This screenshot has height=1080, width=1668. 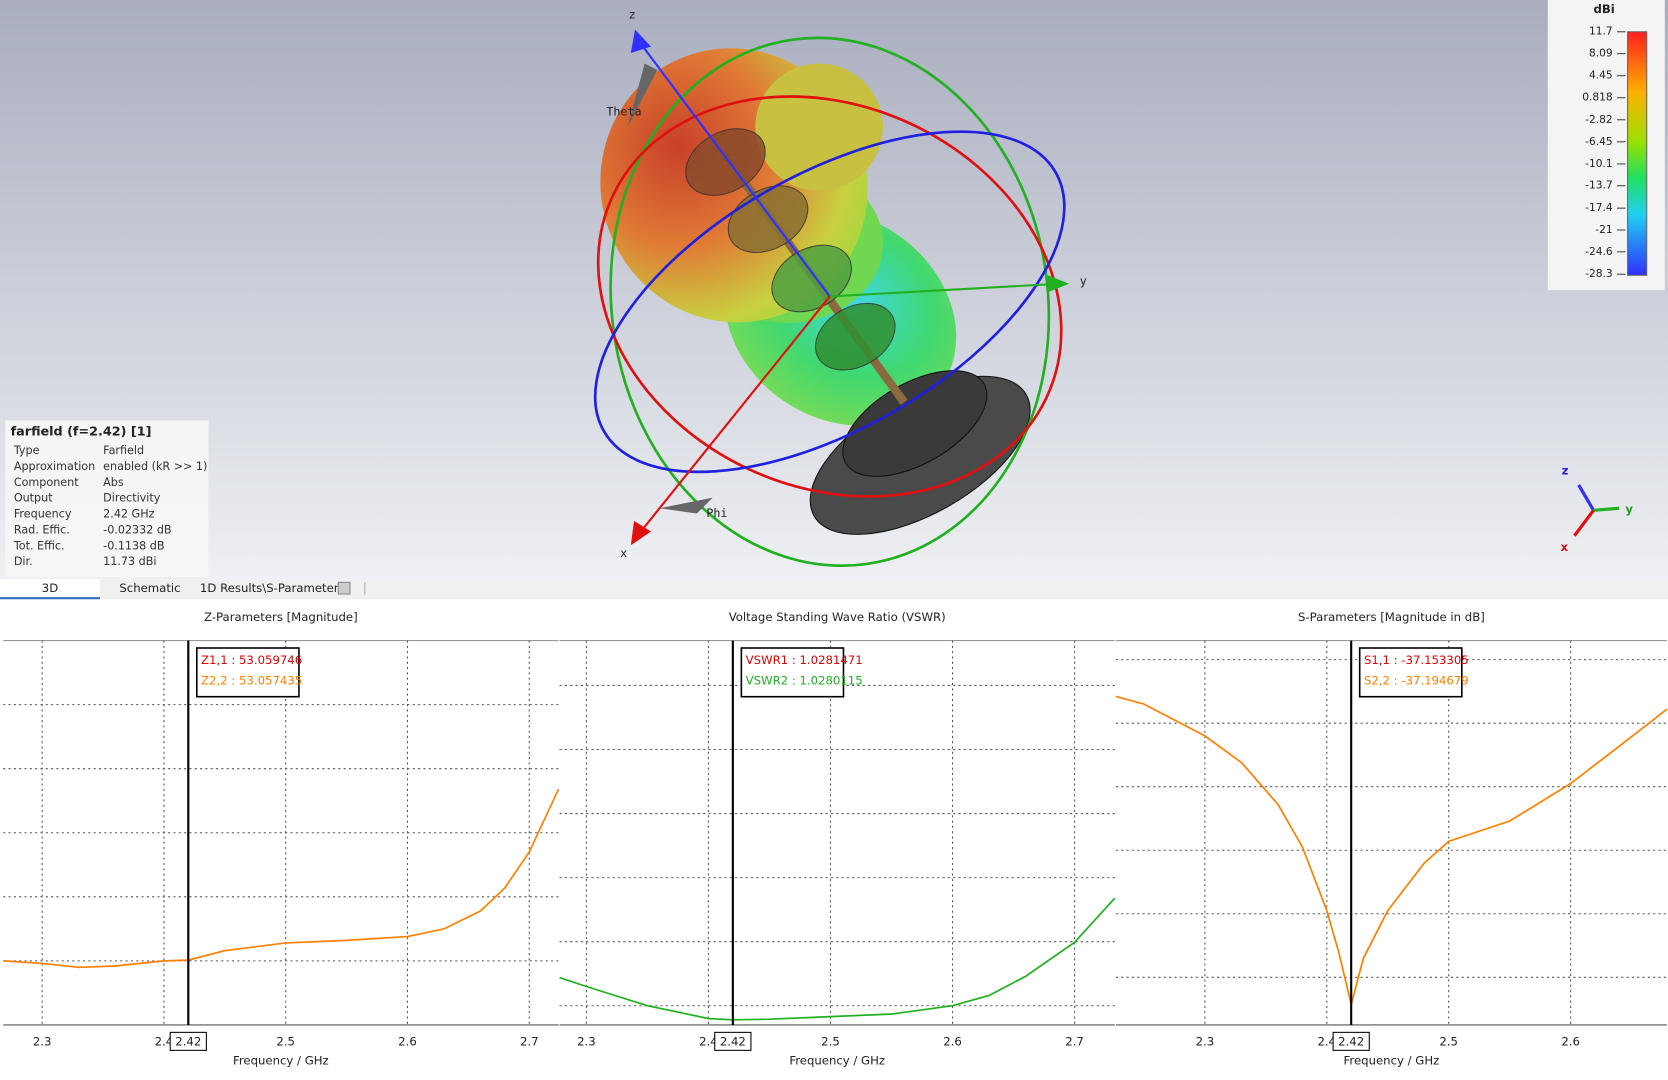 I want to click on triad-x: x, so click(x=1565, y=547).